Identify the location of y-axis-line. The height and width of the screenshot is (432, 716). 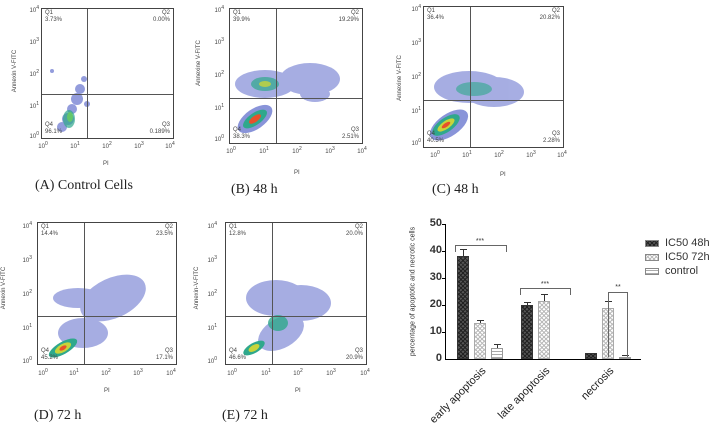
(445, 292).